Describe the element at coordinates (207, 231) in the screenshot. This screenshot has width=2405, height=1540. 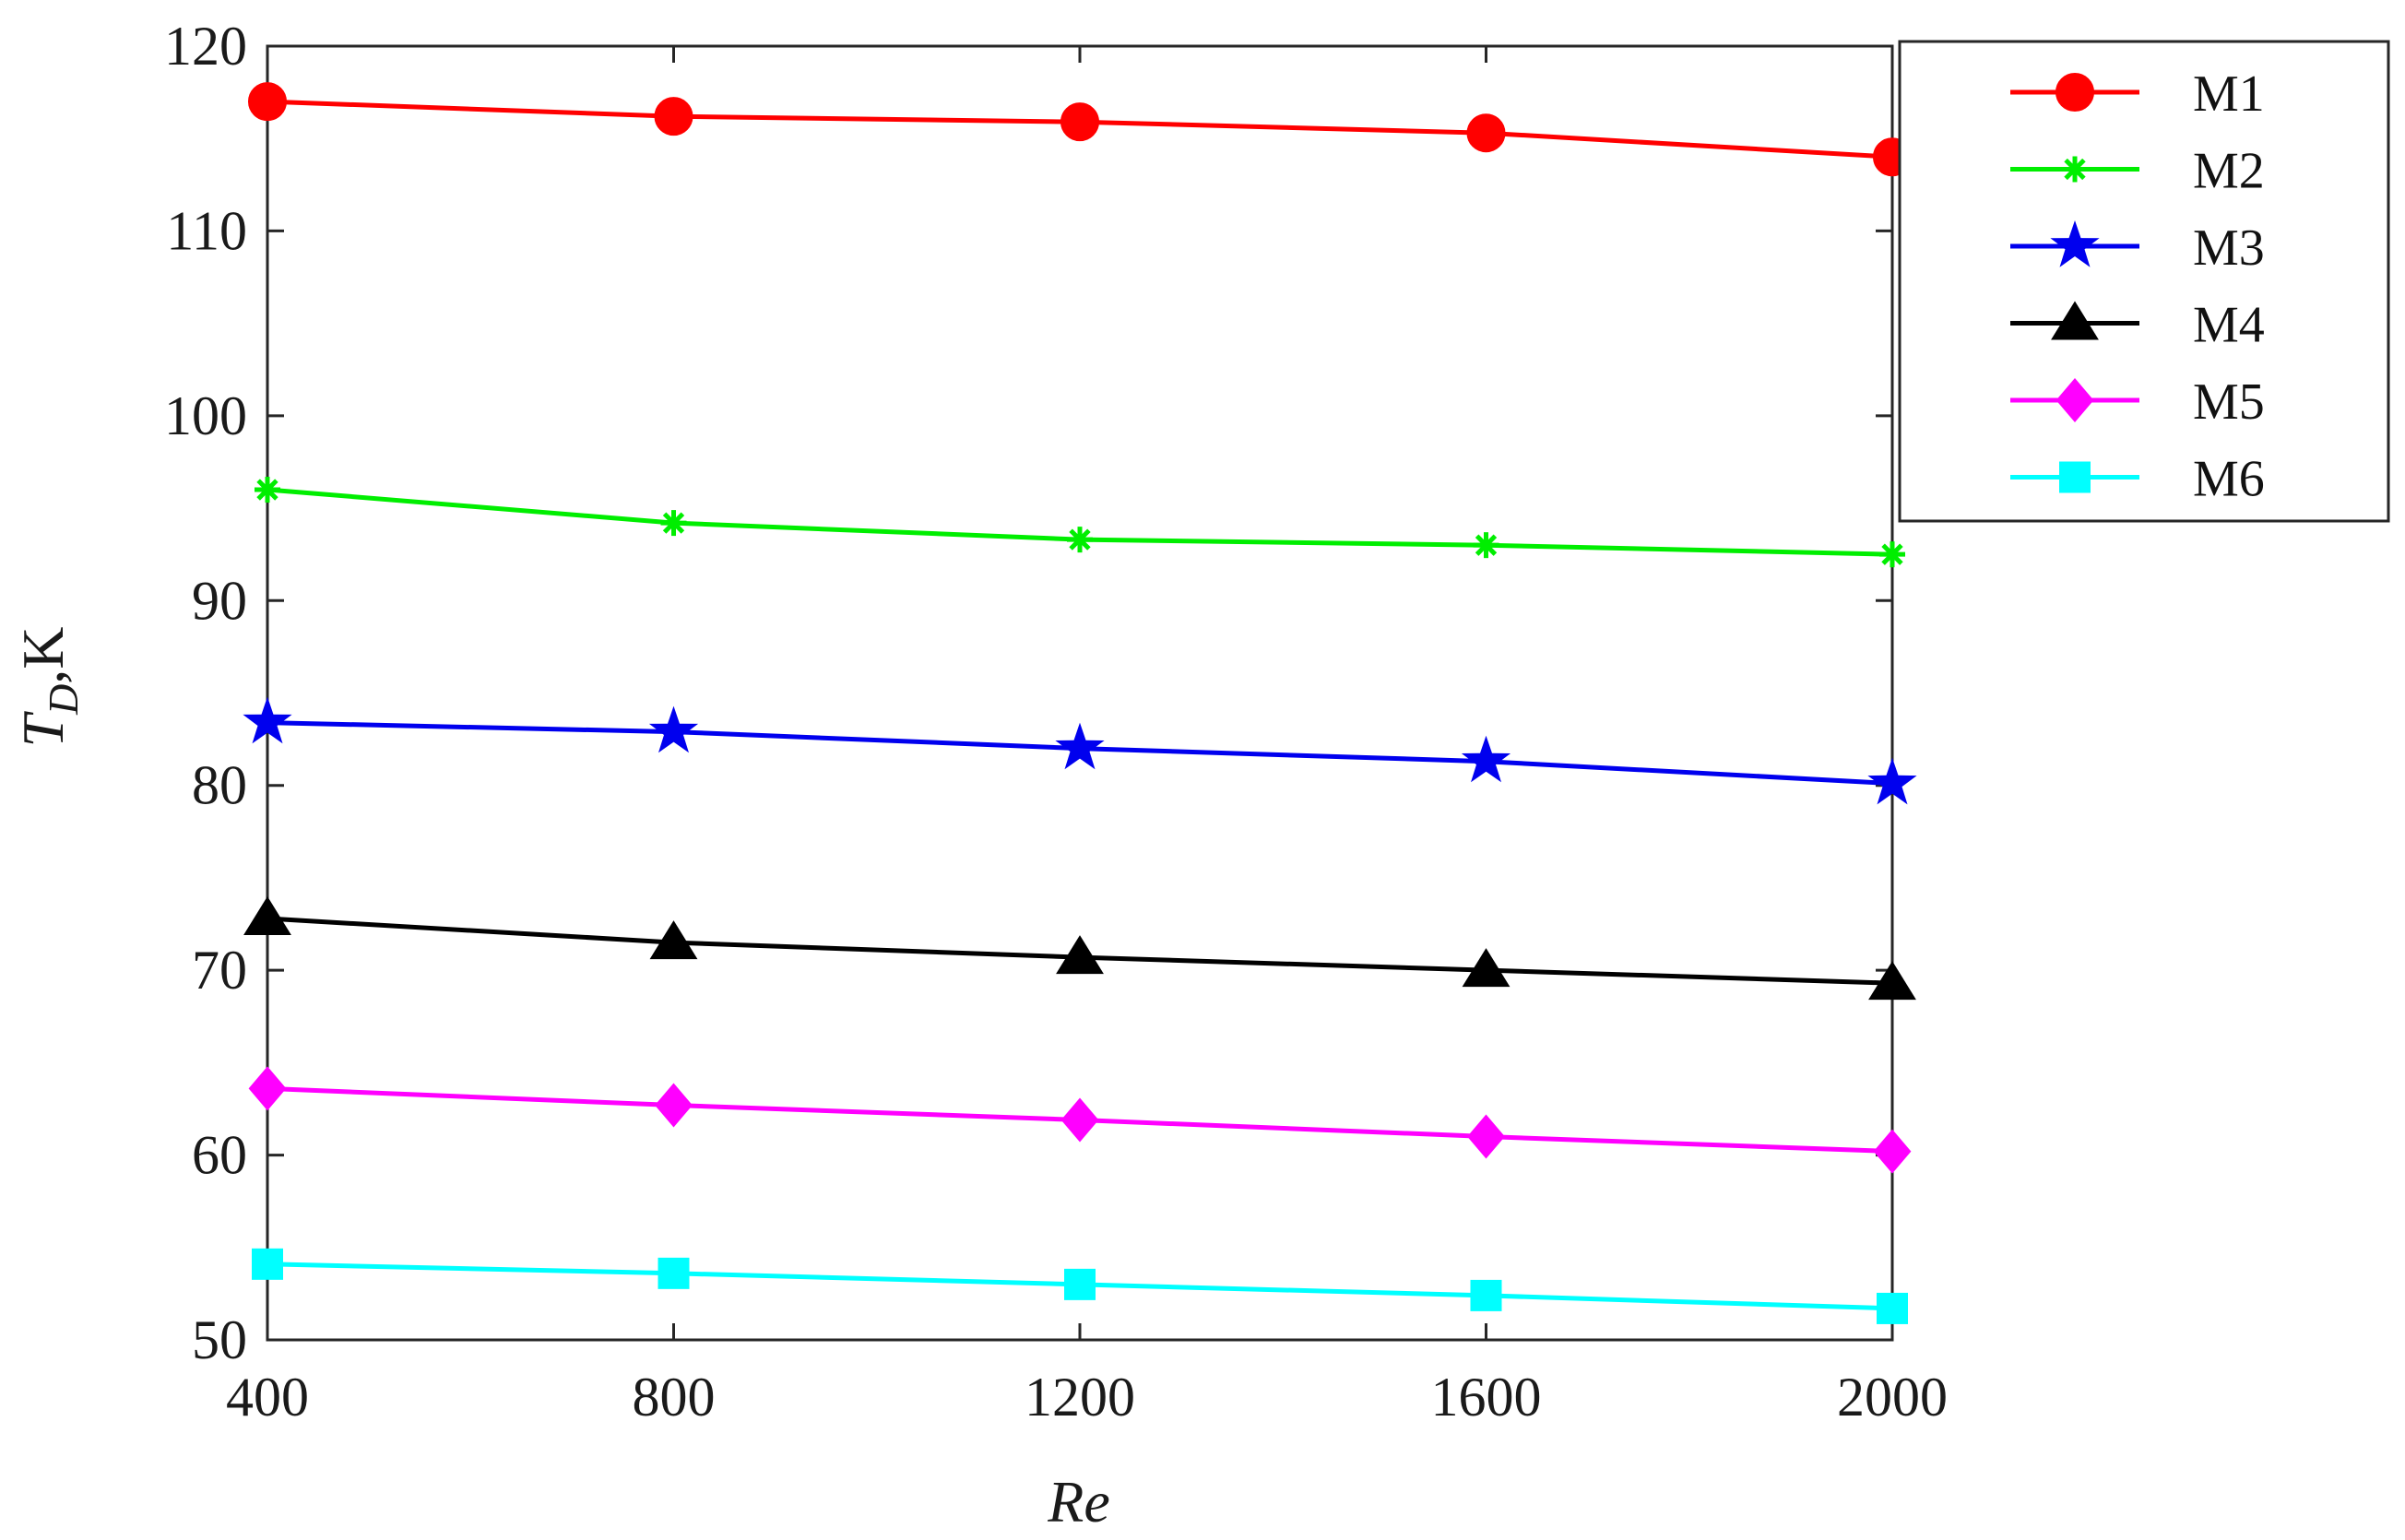
I see `y-tick-label: 110` at that location.